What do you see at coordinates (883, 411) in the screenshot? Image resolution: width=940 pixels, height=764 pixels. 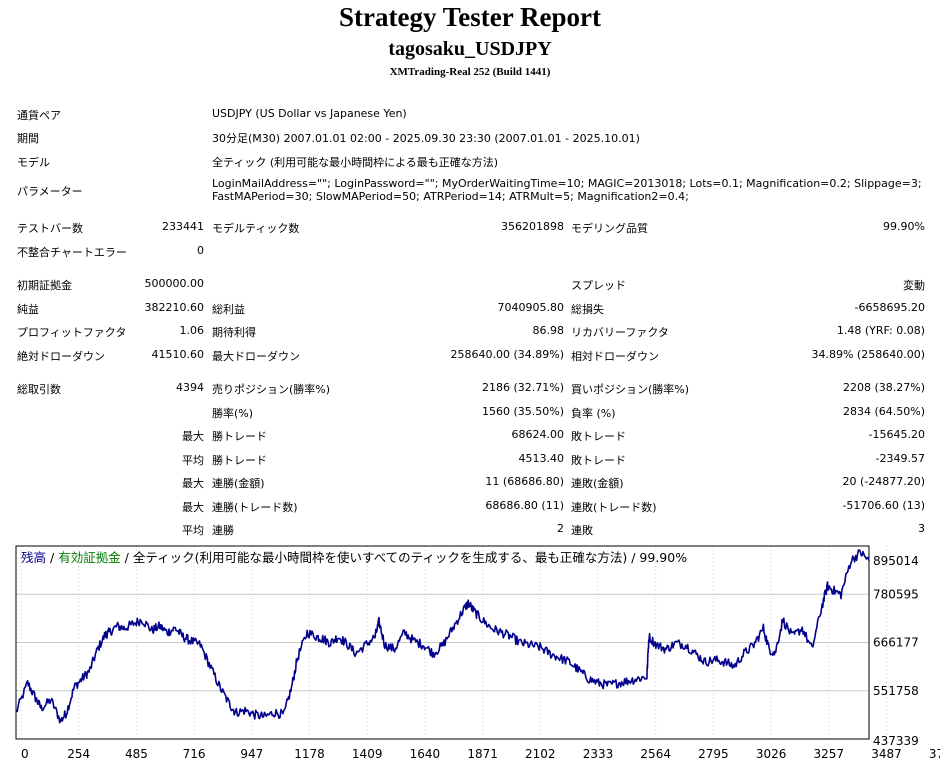 I see `lossrate-value: 2834 (64.50%)` at bounding box center [883, 411].